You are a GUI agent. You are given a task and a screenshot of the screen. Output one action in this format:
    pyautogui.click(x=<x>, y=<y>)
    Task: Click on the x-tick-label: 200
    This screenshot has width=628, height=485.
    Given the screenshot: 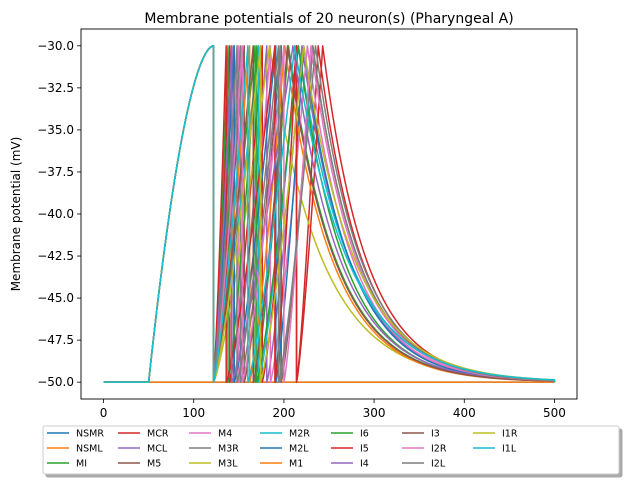 What is the action you would take?
    pyautogui.click(x=283, y=413)
    